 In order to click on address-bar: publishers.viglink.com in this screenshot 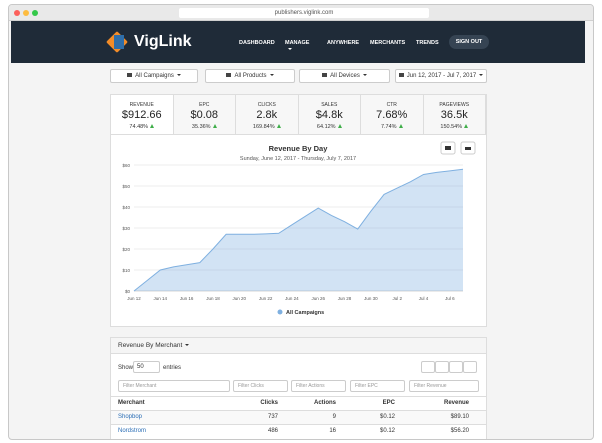, I will do `click(304, 13)`.